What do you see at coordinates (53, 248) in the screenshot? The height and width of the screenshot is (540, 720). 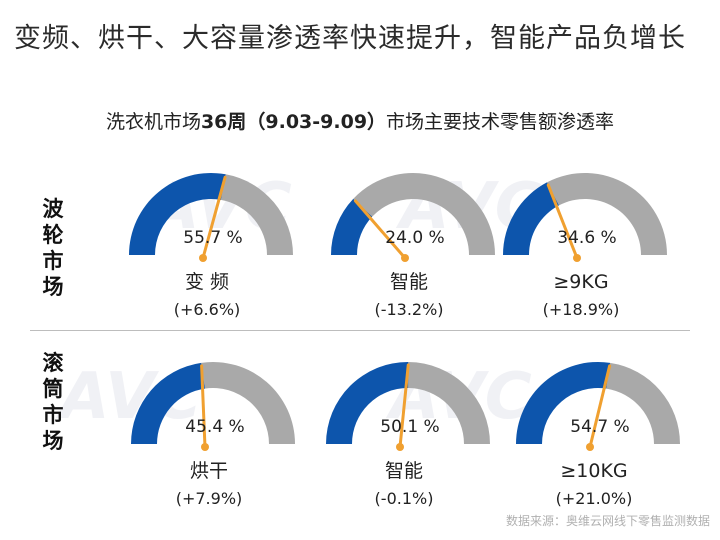 I see `row-label-top: 波轮市场` at bounding box center [53, 248].